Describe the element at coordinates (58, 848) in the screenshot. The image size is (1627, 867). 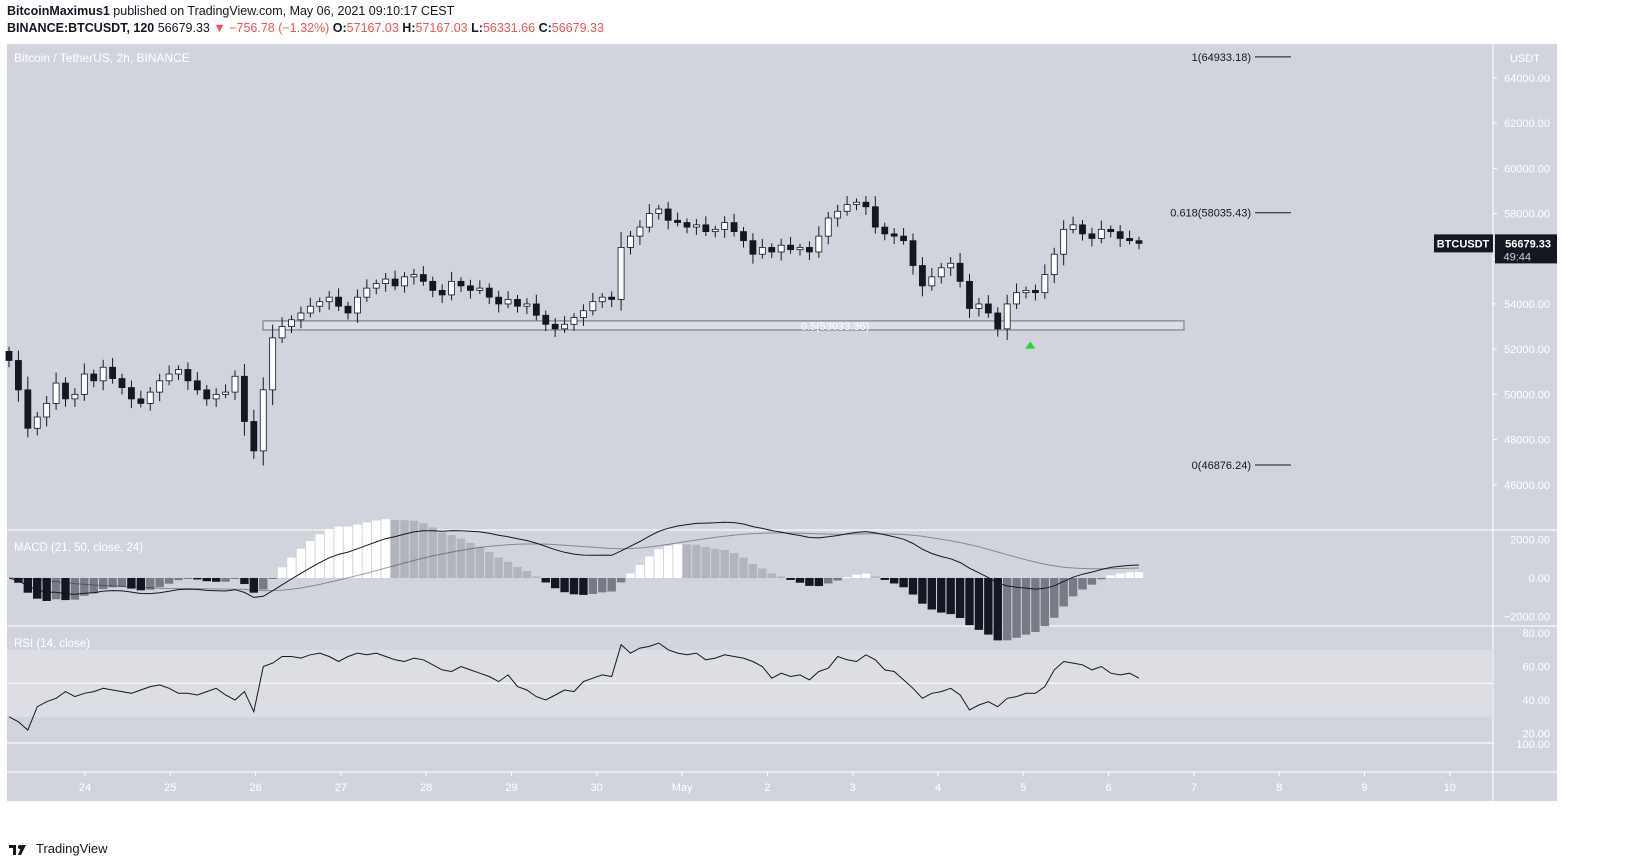
I see `brand: TradingView` at that location.